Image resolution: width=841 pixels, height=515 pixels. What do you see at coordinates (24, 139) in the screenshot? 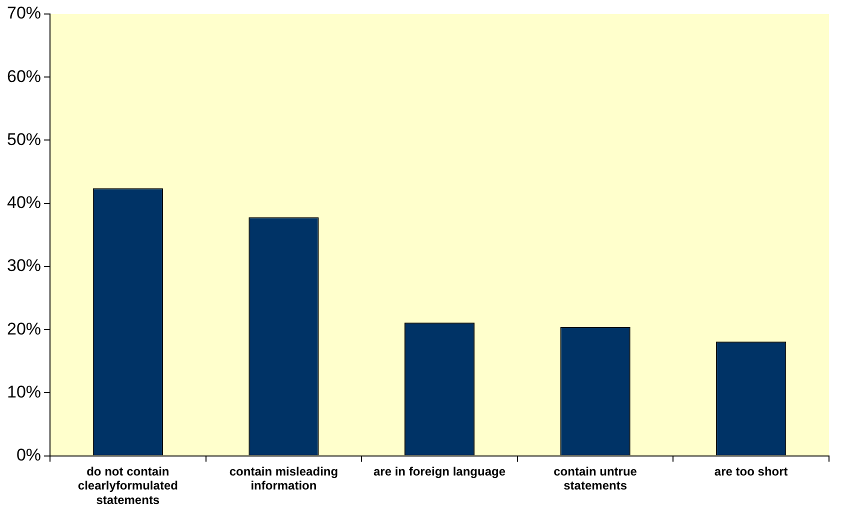
I see `y-tick-label: 50%` at bounding box center [24, 139].